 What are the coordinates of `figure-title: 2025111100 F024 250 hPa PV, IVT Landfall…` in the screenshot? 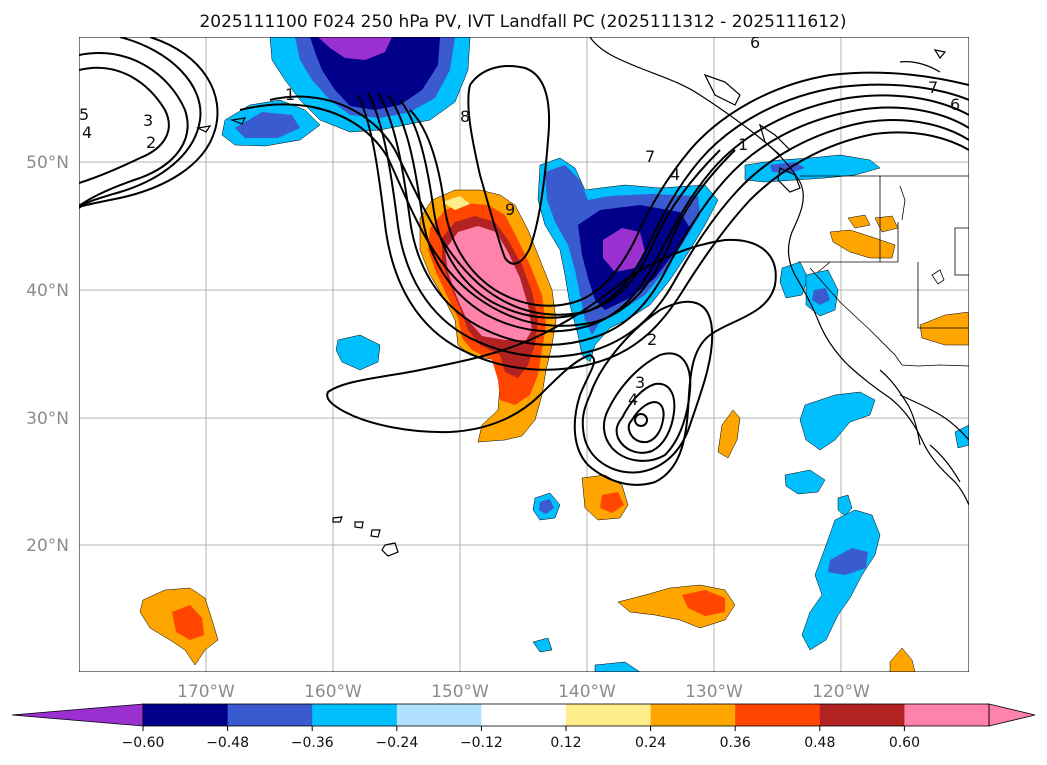 It's located at (522, 22).